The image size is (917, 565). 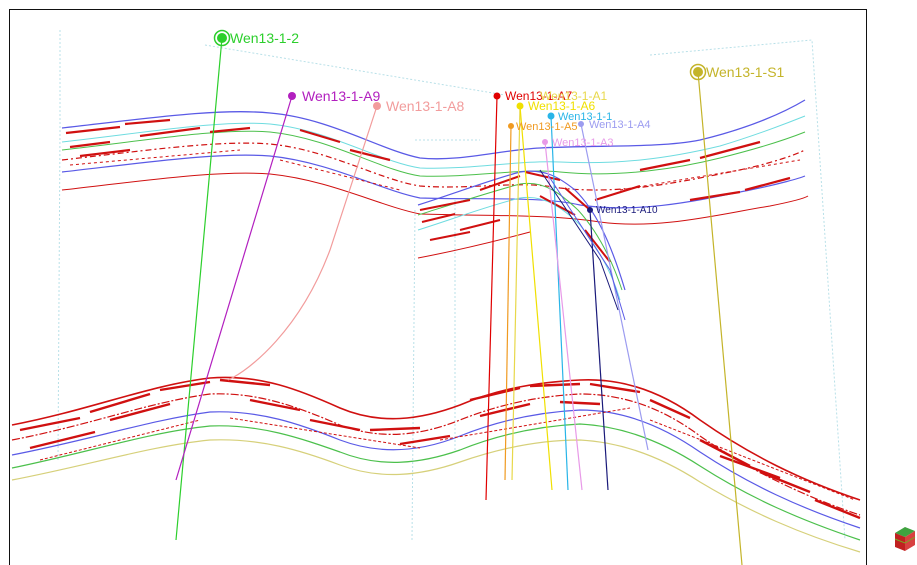 I want to click on well-wen13-1-a7: Wen13-1-A7, so click(x=533, y=96).